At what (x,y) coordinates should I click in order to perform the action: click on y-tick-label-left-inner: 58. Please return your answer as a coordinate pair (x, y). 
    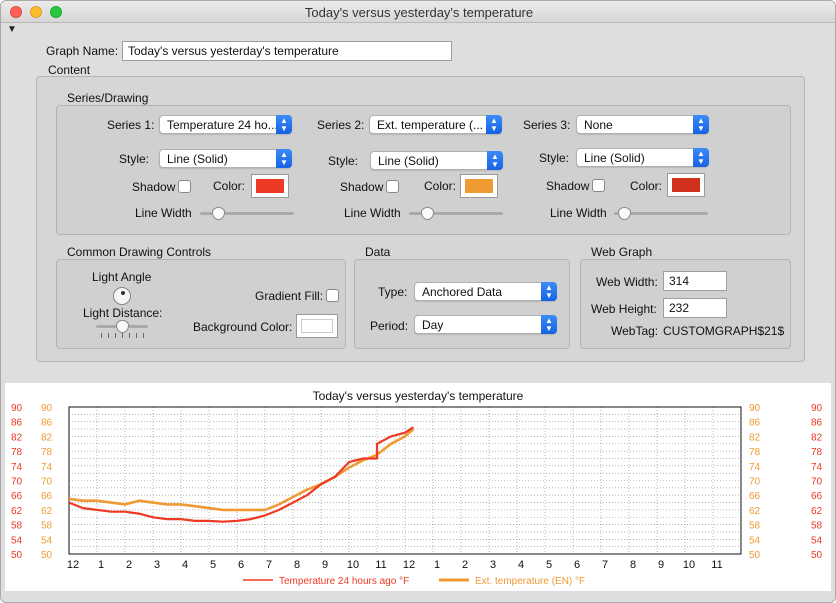
    Looking at the image, I should click on (47, 526).